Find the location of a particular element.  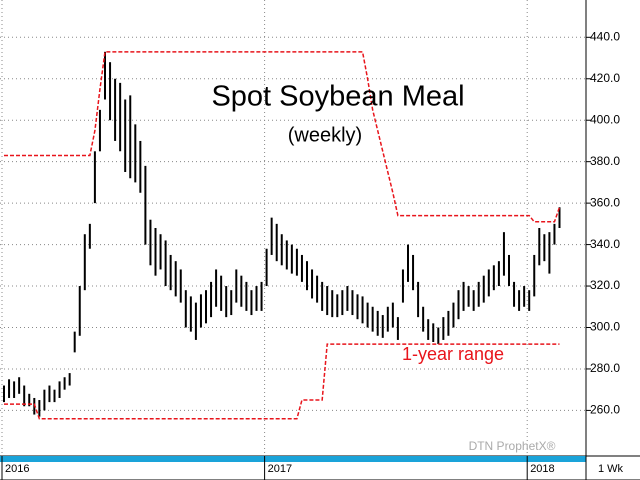

period-label: 1 Wk is located at coordinates (611, 469).